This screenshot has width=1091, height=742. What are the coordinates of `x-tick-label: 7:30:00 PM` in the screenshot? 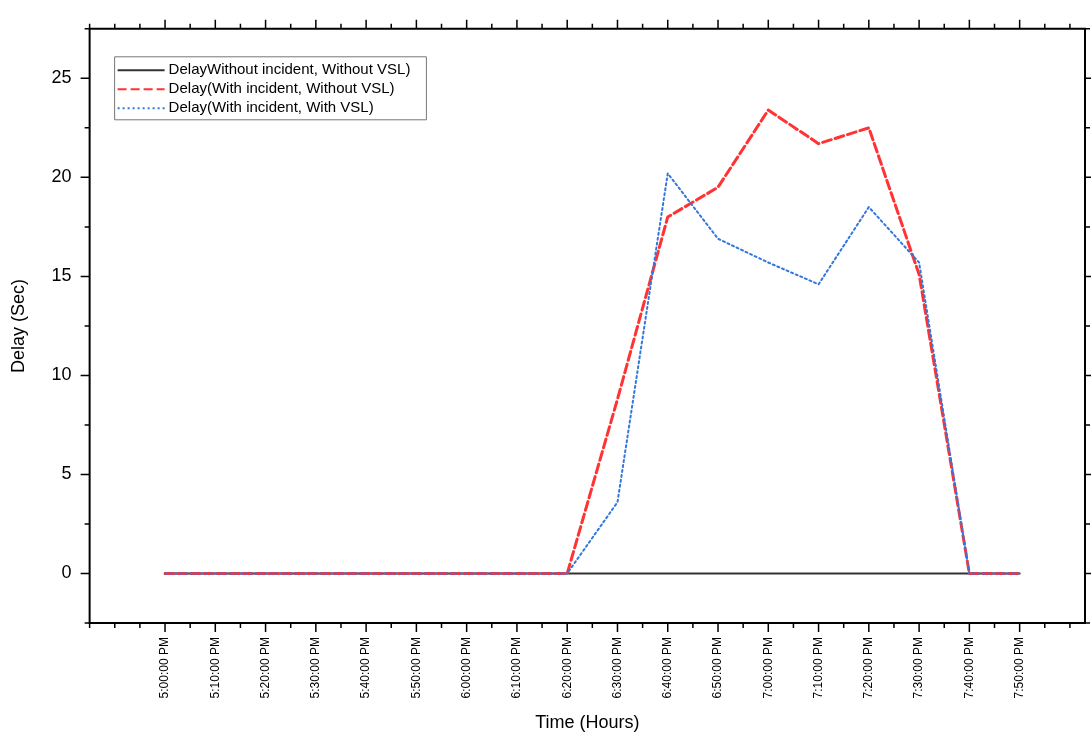 It's located at (918, 668).